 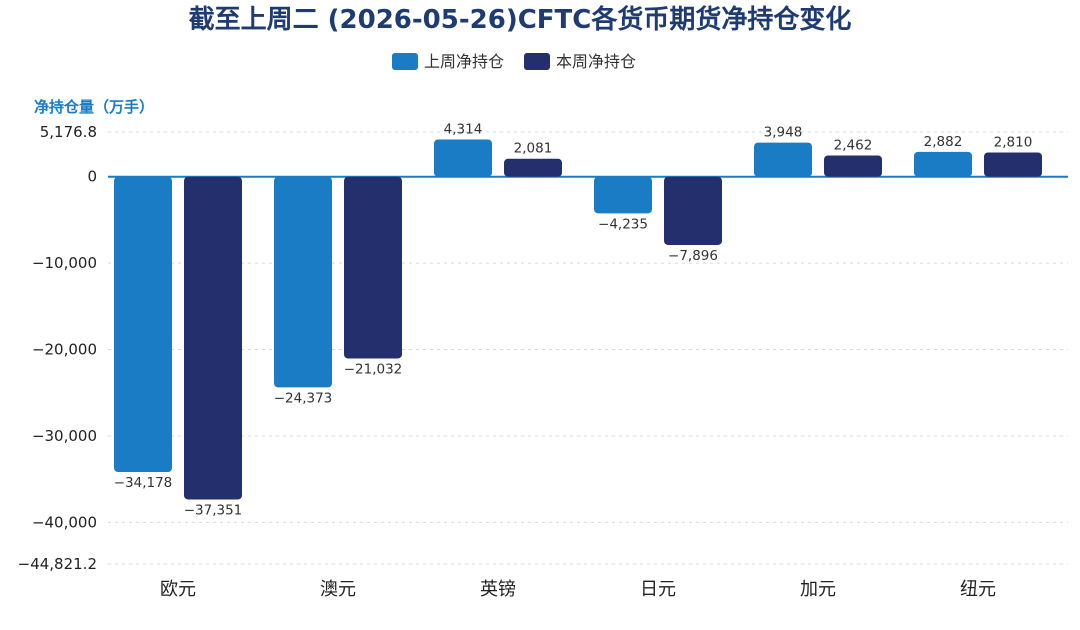 What do you see at coordinates (68, 132) in the screenshot?
I see `y-tick-label-0: 5,176.8` at bounding box center [68, 132].